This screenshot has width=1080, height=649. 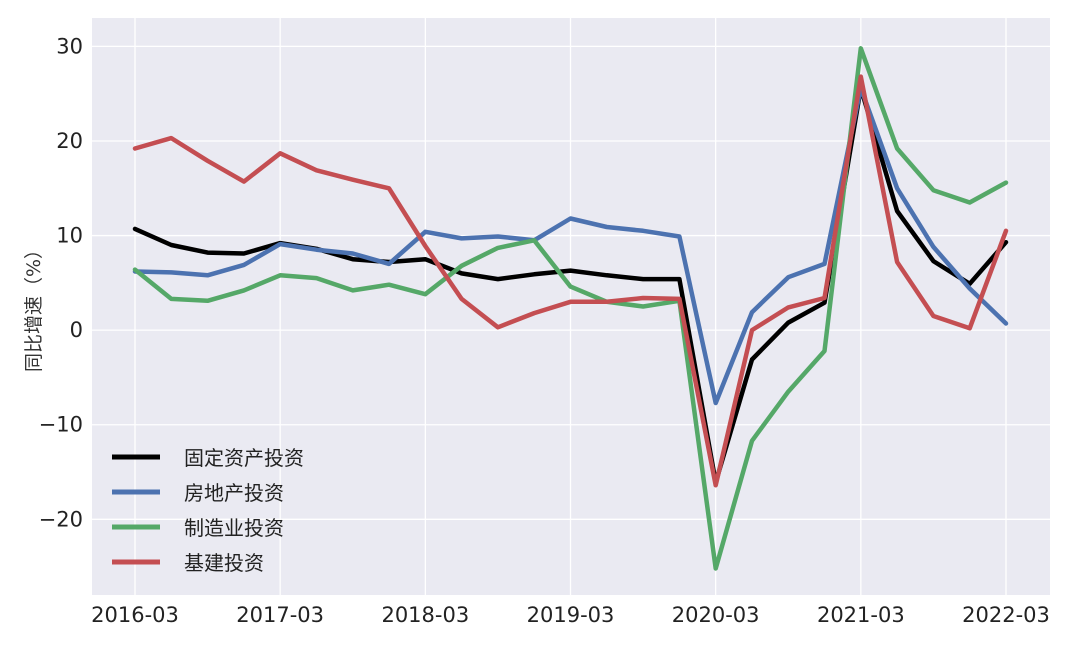 What do you see at coordinates (69, 141) in the screenshot?
I see `y-tick-label: 20` at bounding box center [69, 141].